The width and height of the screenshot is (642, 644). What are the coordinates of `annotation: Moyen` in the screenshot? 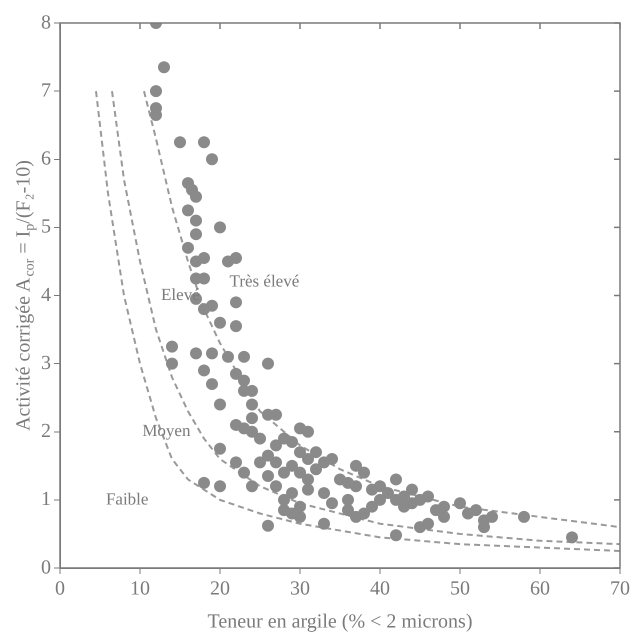 It's located at (166, 430).